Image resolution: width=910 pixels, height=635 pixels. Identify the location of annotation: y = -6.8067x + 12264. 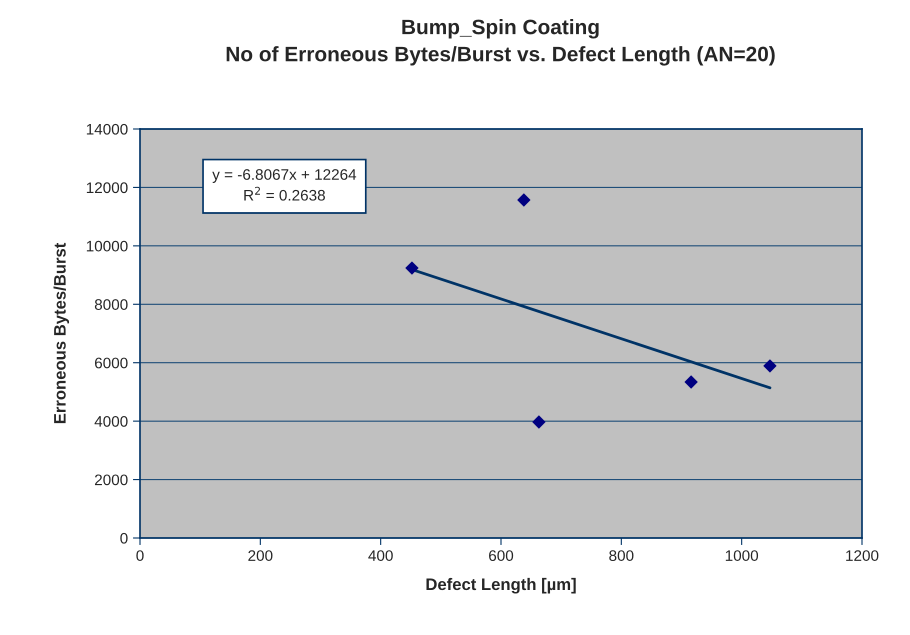
(284, 176).